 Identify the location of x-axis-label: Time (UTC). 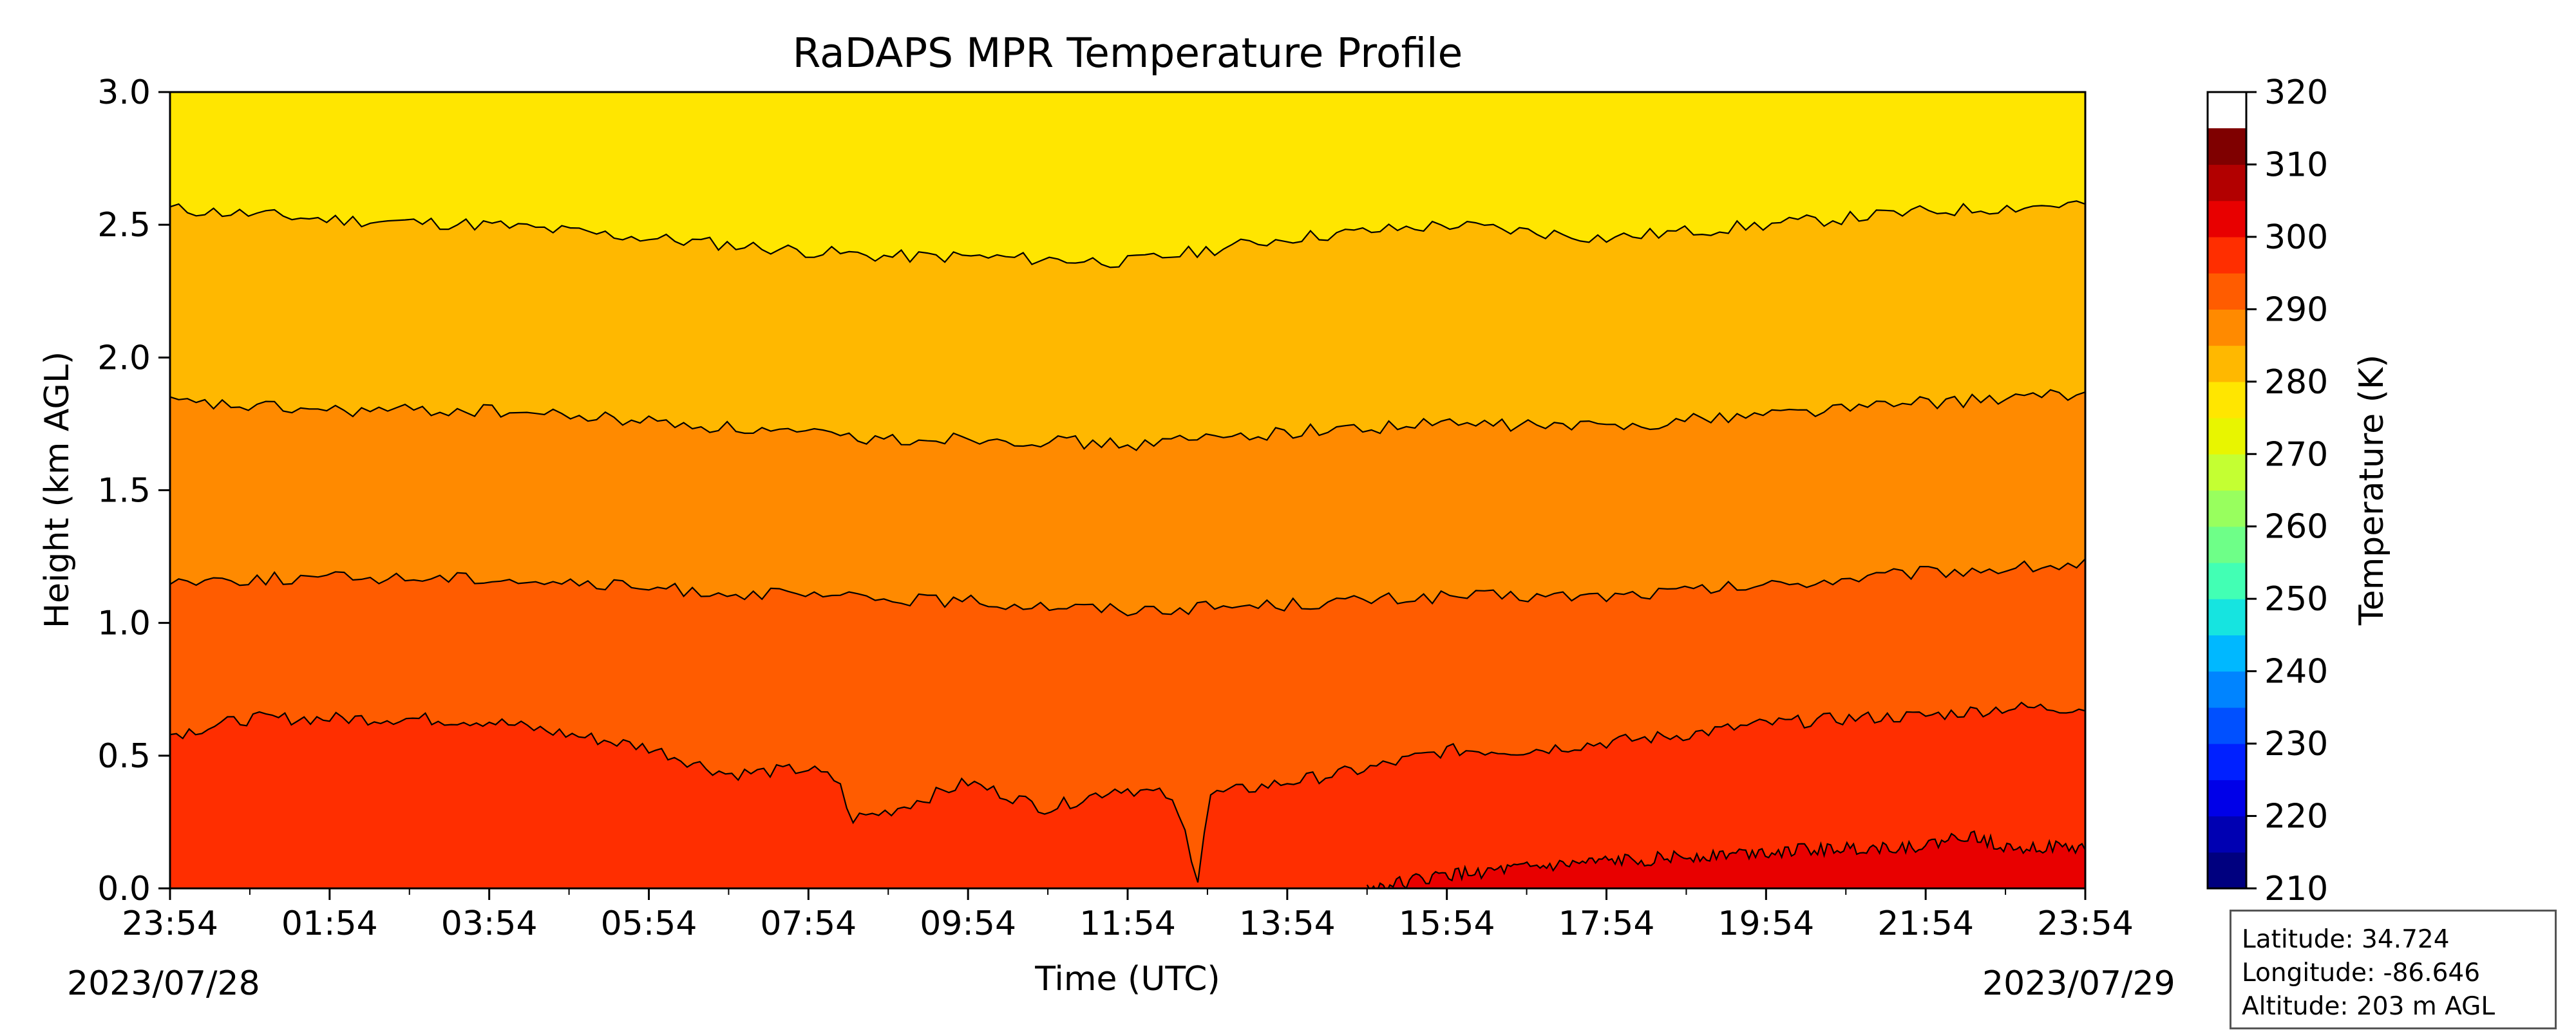
(1127, 979).